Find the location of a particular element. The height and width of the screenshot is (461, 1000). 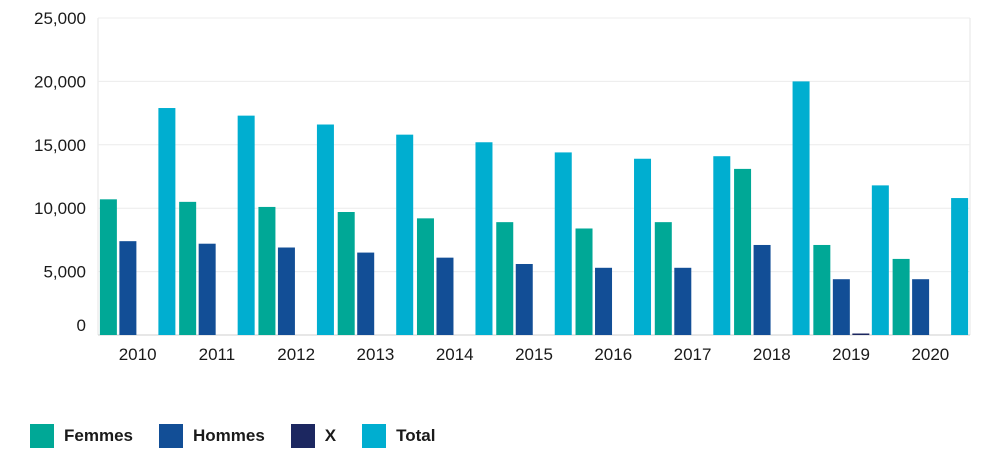

x-tick-label: 2013 is located at coordinates (376, 354).